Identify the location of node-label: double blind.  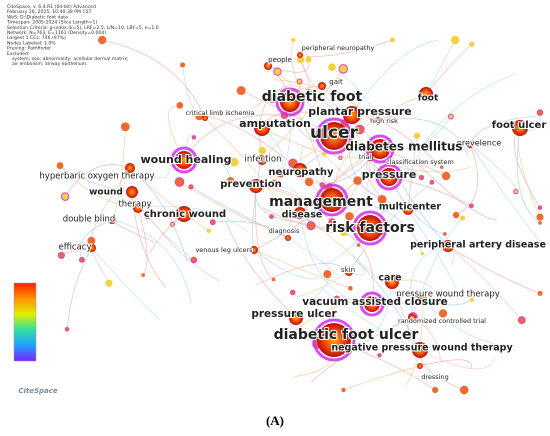
(89, 220).